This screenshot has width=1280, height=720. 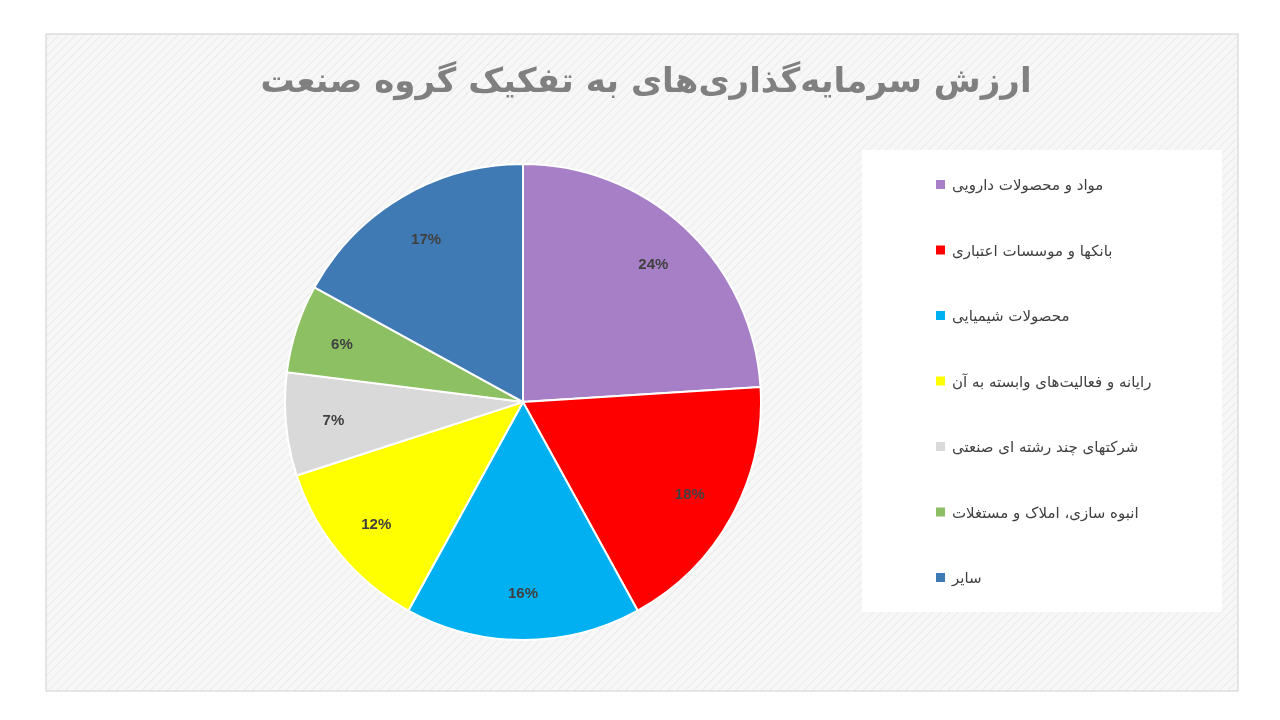 I want to click on legend-label: محصولات شیمیایی, so click(x=1011, y=316).